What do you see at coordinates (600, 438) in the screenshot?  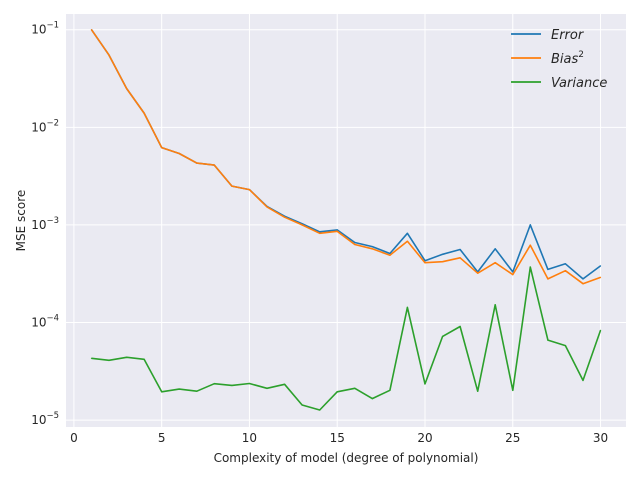 I see `x-tick-label: 30` at bounding box center [600, 438].